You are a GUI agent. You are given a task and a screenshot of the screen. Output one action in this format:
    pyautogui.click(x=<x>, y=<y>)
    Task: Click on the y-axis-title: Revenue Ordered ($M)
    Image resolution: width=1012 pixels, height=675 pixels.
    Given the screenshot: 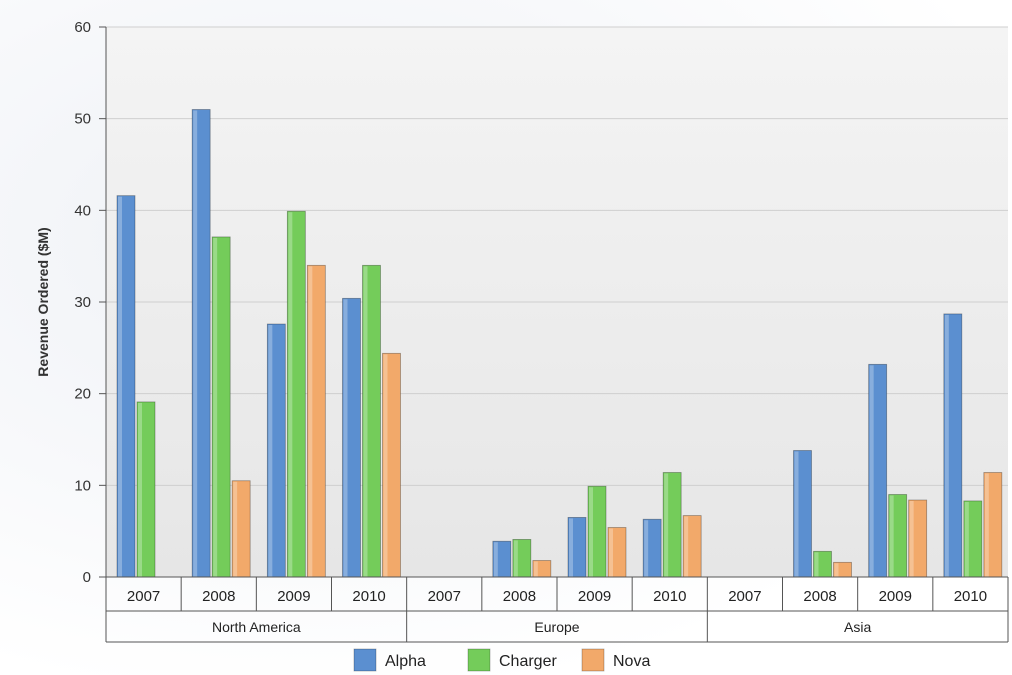 What is the action you would take?
    pyautogui.click(x=43, y=301)
    